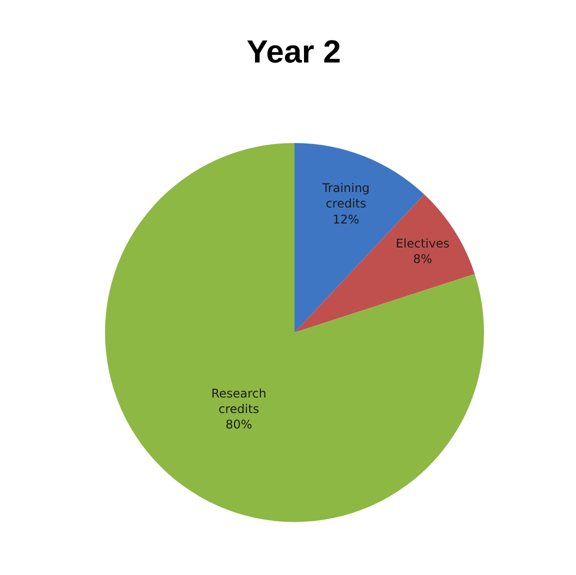  Describe the element at coordinates (384, 263) in the screenshot. I see `pie-slice` at that location.